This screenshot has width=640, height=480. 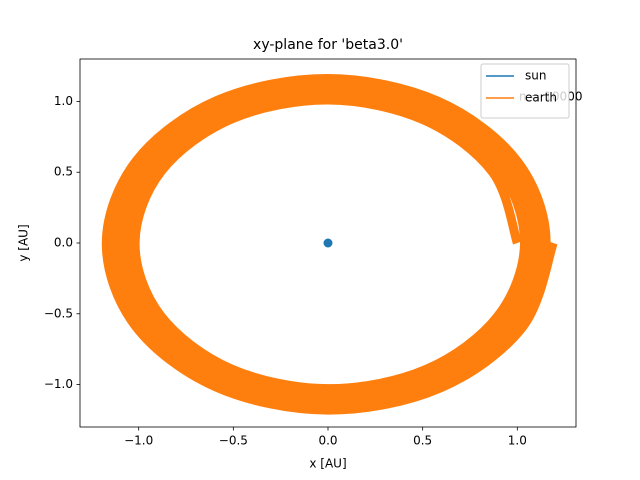 What do you see at coordinates (63, 101) in the screenshot?
I see `y-tick-label: 1.0` at bounding box center [63, 101].